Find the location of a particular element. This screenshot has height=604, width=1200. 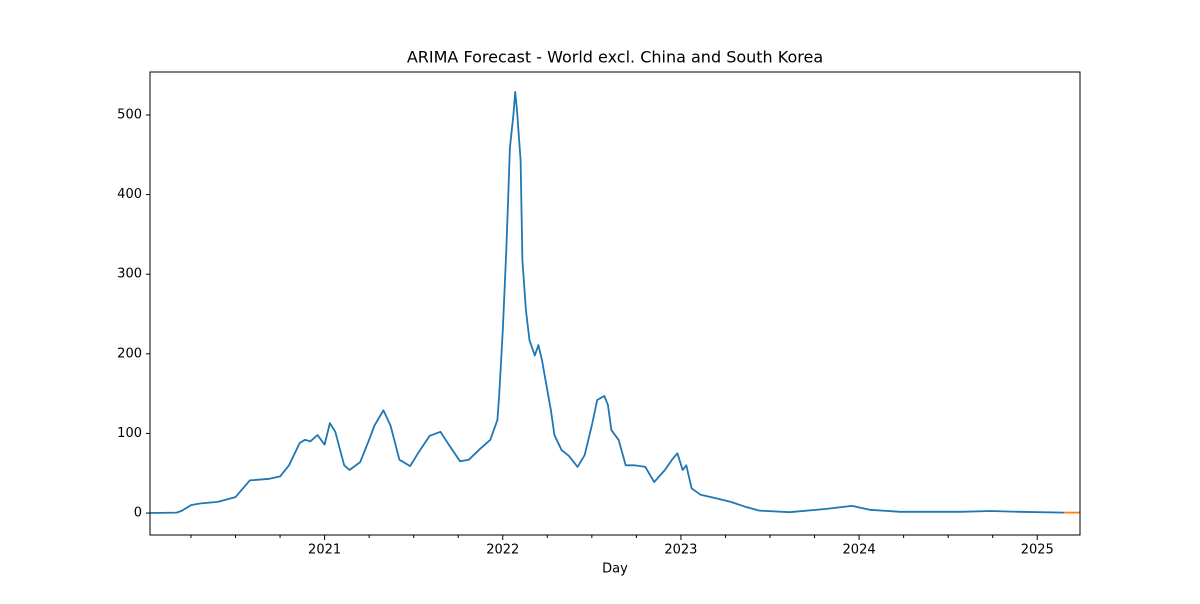

x-tick-label: 2023 is located at coordinates (680, 550).